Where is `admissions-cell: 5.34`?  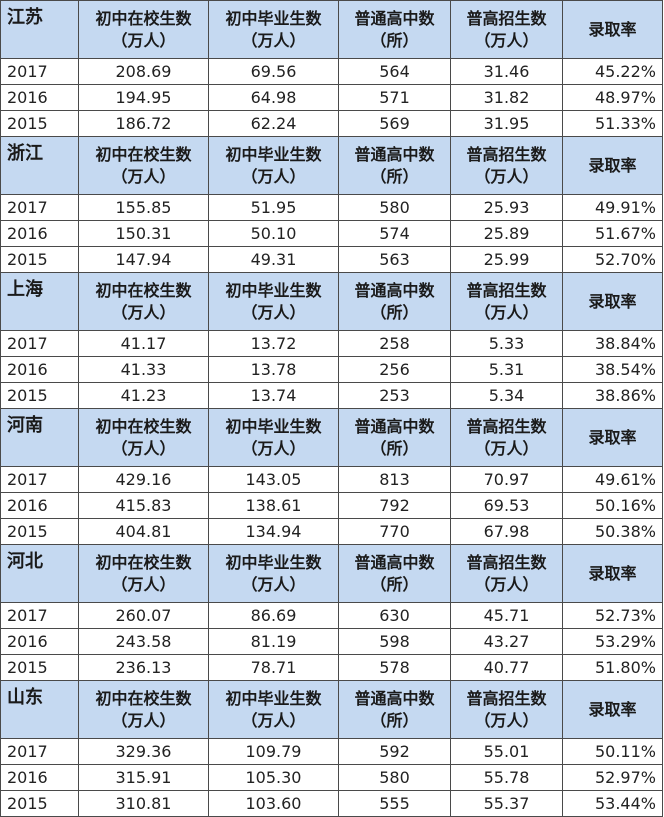 admissions-cell: 5.34 is located at coordinates (506, 395).